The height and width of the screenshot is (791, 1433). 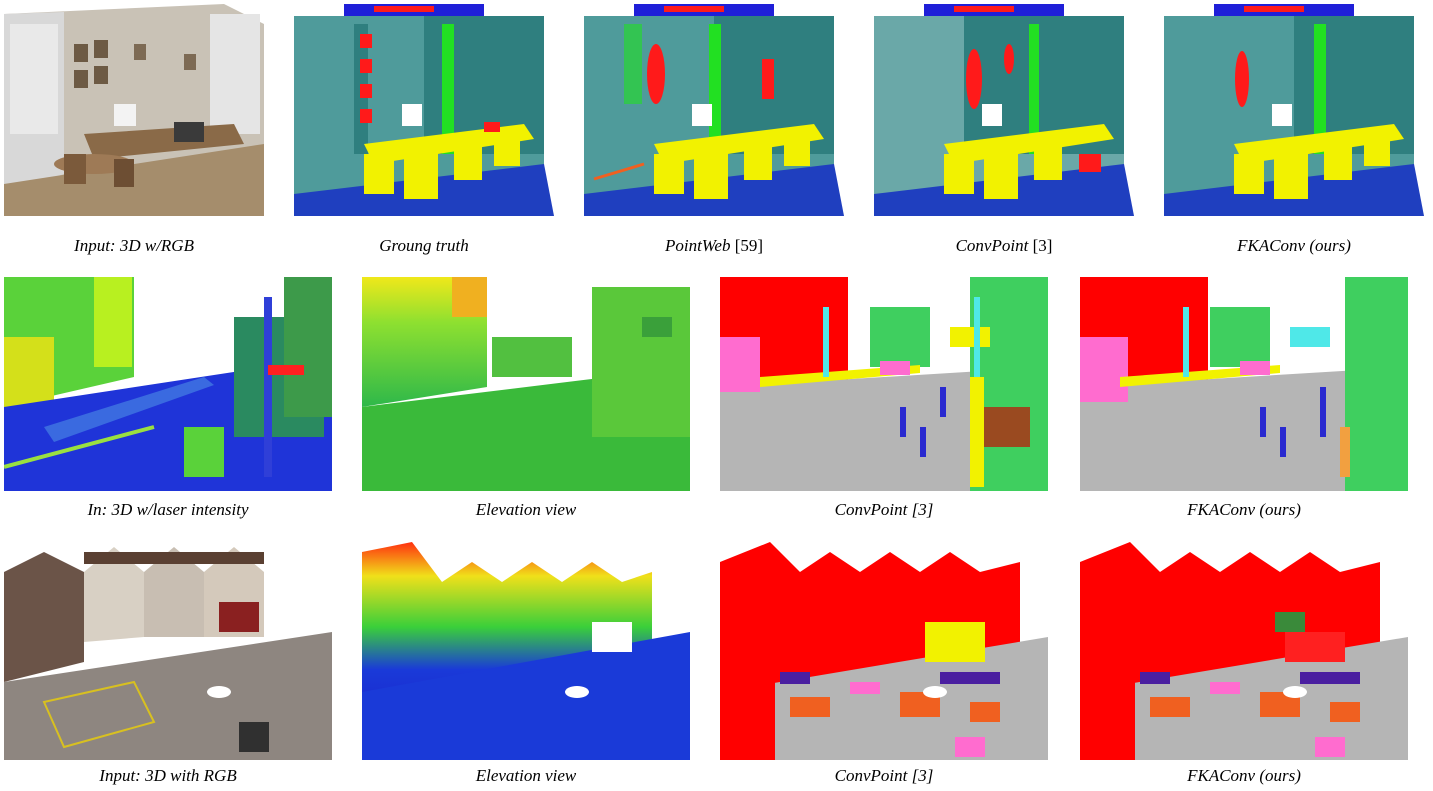 What do you see at coordinates (714, 245) in the screenshot?
I see `caption-pointweb: PointWeb [59]` at bounding box center [714, 245].